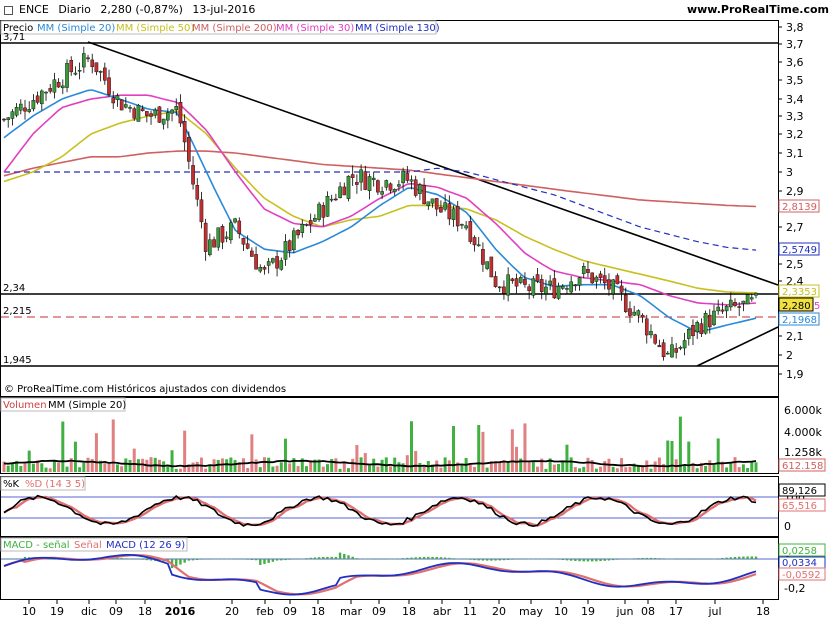 The width and height of the screenshot is (835, 620). Describe the element at coordinates (799, 207) in the screenshot. I see `tag-sma200: 2,8139` at that location.